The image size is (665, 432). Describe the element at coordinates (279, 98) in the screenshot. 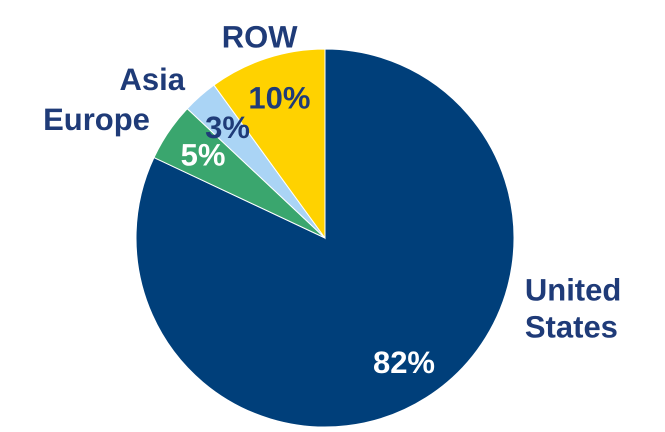

I see `data-label: 10%` at that location.